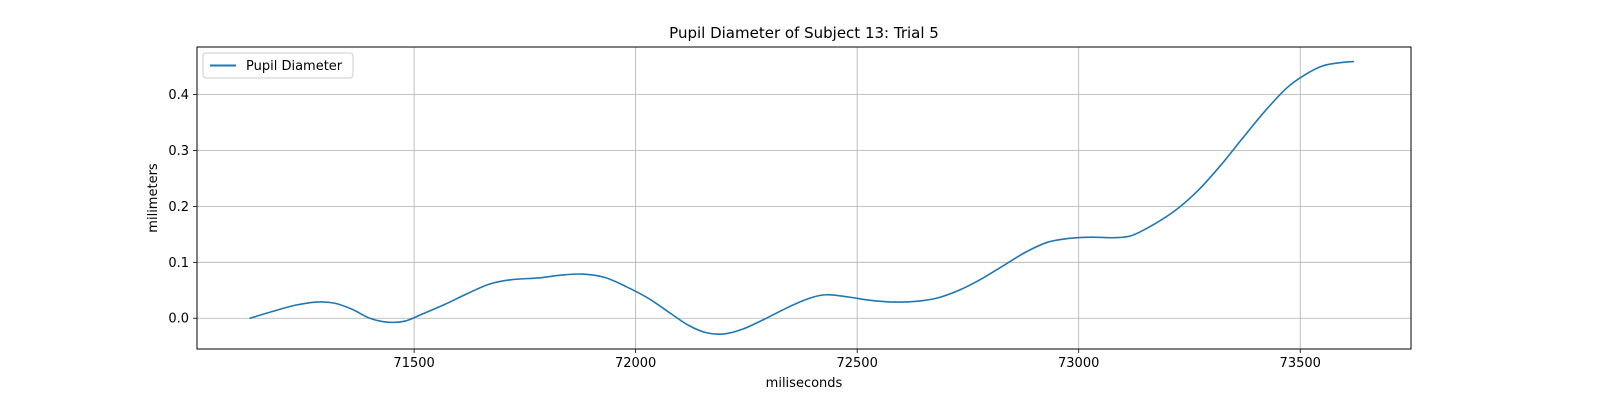 The image size is (1600, 404). I want to click on y-axis-label: milimeters, so click(153, 198).